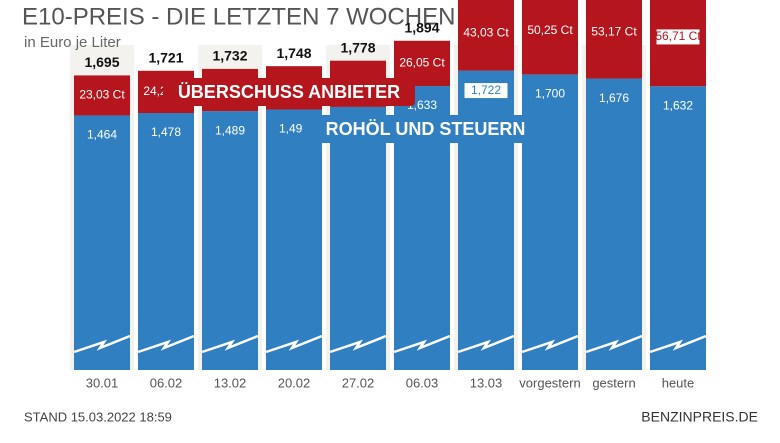 The width and height of the screenshot is (780, 443). Describe the element at coordinates (230, 130) in the screenshot. I see `value-label: 1,489` at that location.